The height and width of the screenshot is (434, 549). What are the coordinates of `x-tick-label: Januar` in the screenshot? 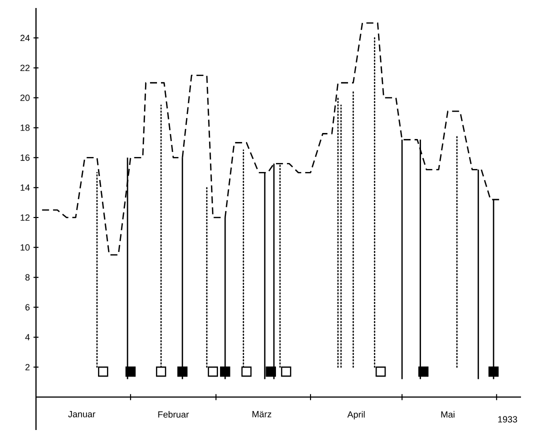 It's located at (82, 414).